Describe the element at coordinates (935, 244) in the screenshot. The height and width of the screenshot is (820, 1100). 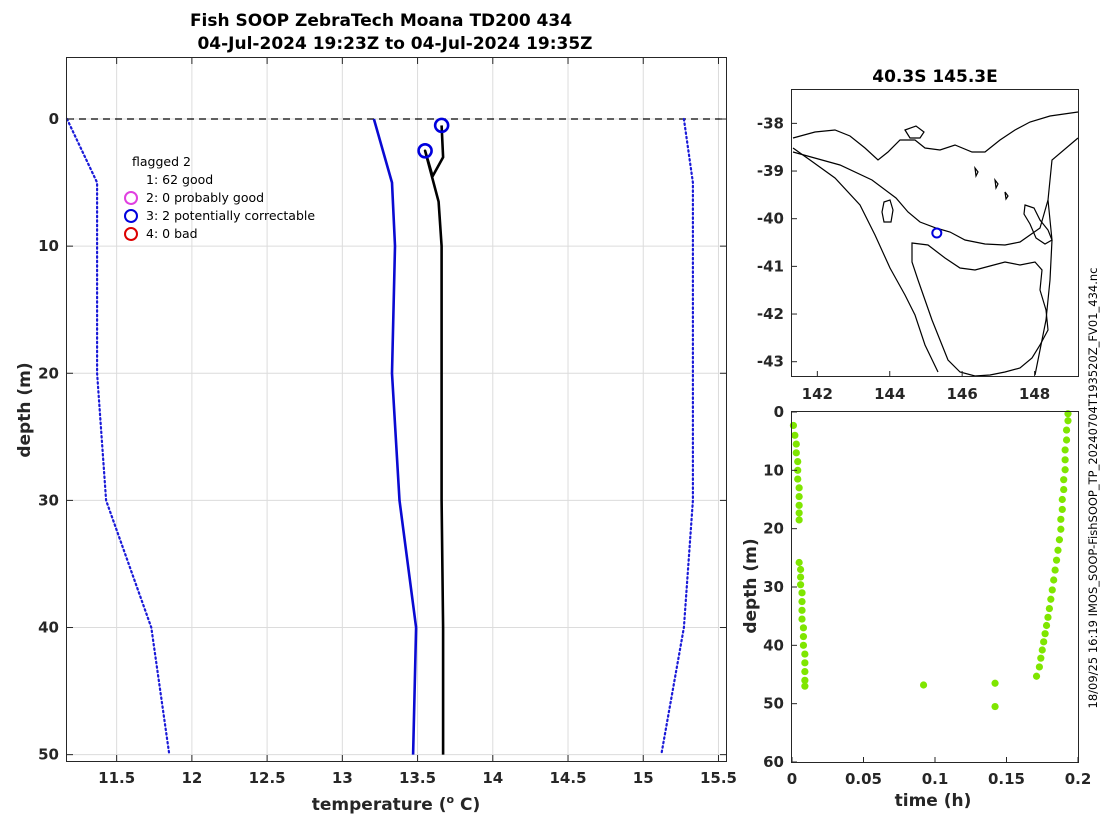
I see `map-coastlines` at that location.